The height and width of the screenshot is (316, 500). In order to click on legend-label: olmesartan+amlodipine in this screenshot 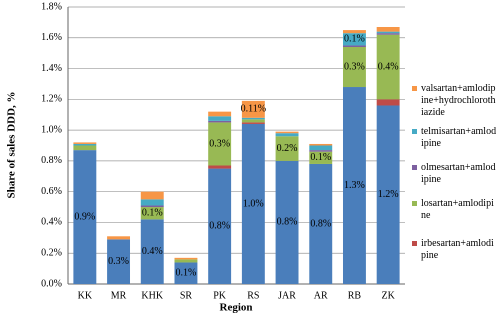, I will do `click(458, 173)`.